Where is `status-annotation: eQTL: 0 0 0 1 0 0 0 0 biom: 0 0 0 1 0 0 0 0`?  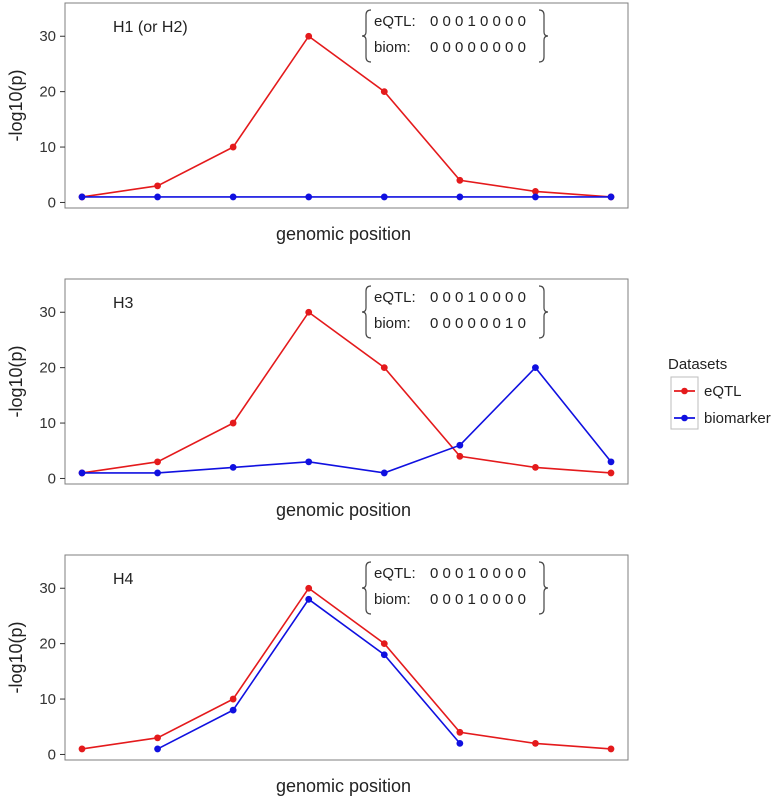
status-annotation: eQTL: 0 0 0 1 0 0 0 0 biom: 0 0 0 1 0 0 0 0 is located at coordinates (455, 588).